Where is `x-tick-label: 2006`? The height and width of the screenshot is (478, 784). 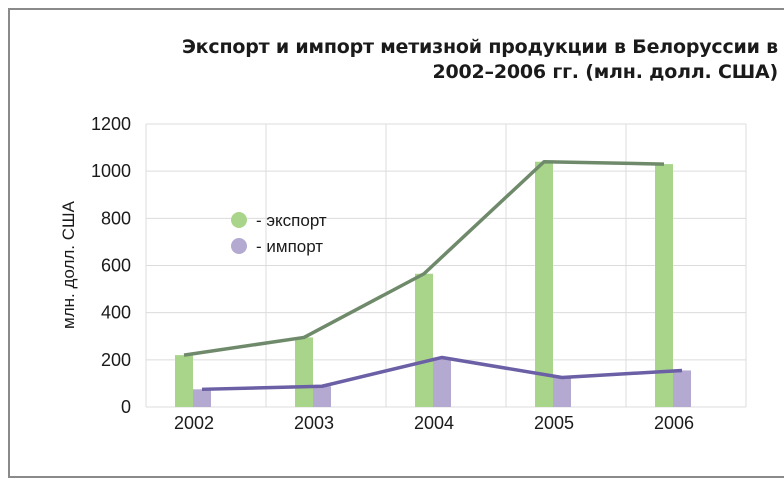
x-tick-label: 2006 is located at coordinates (674, 423).